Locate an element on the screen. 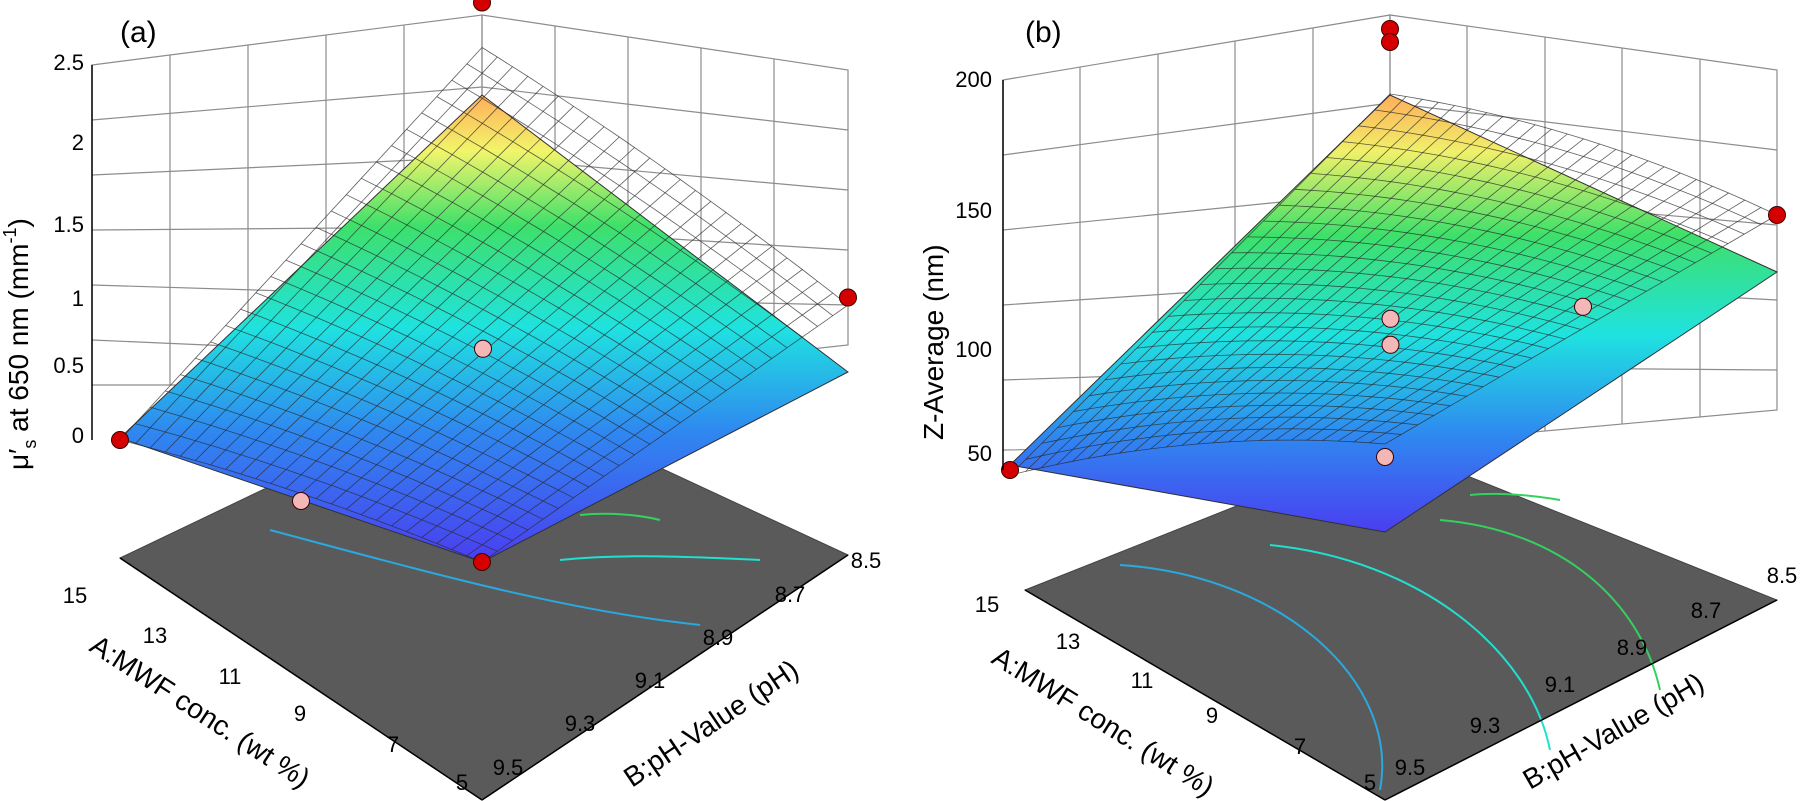 Image resolution: width=1805 pixels, height=801 pixels. panel-b-z-ticks: 50 100 150 200 is located at coordinates (973, 266).